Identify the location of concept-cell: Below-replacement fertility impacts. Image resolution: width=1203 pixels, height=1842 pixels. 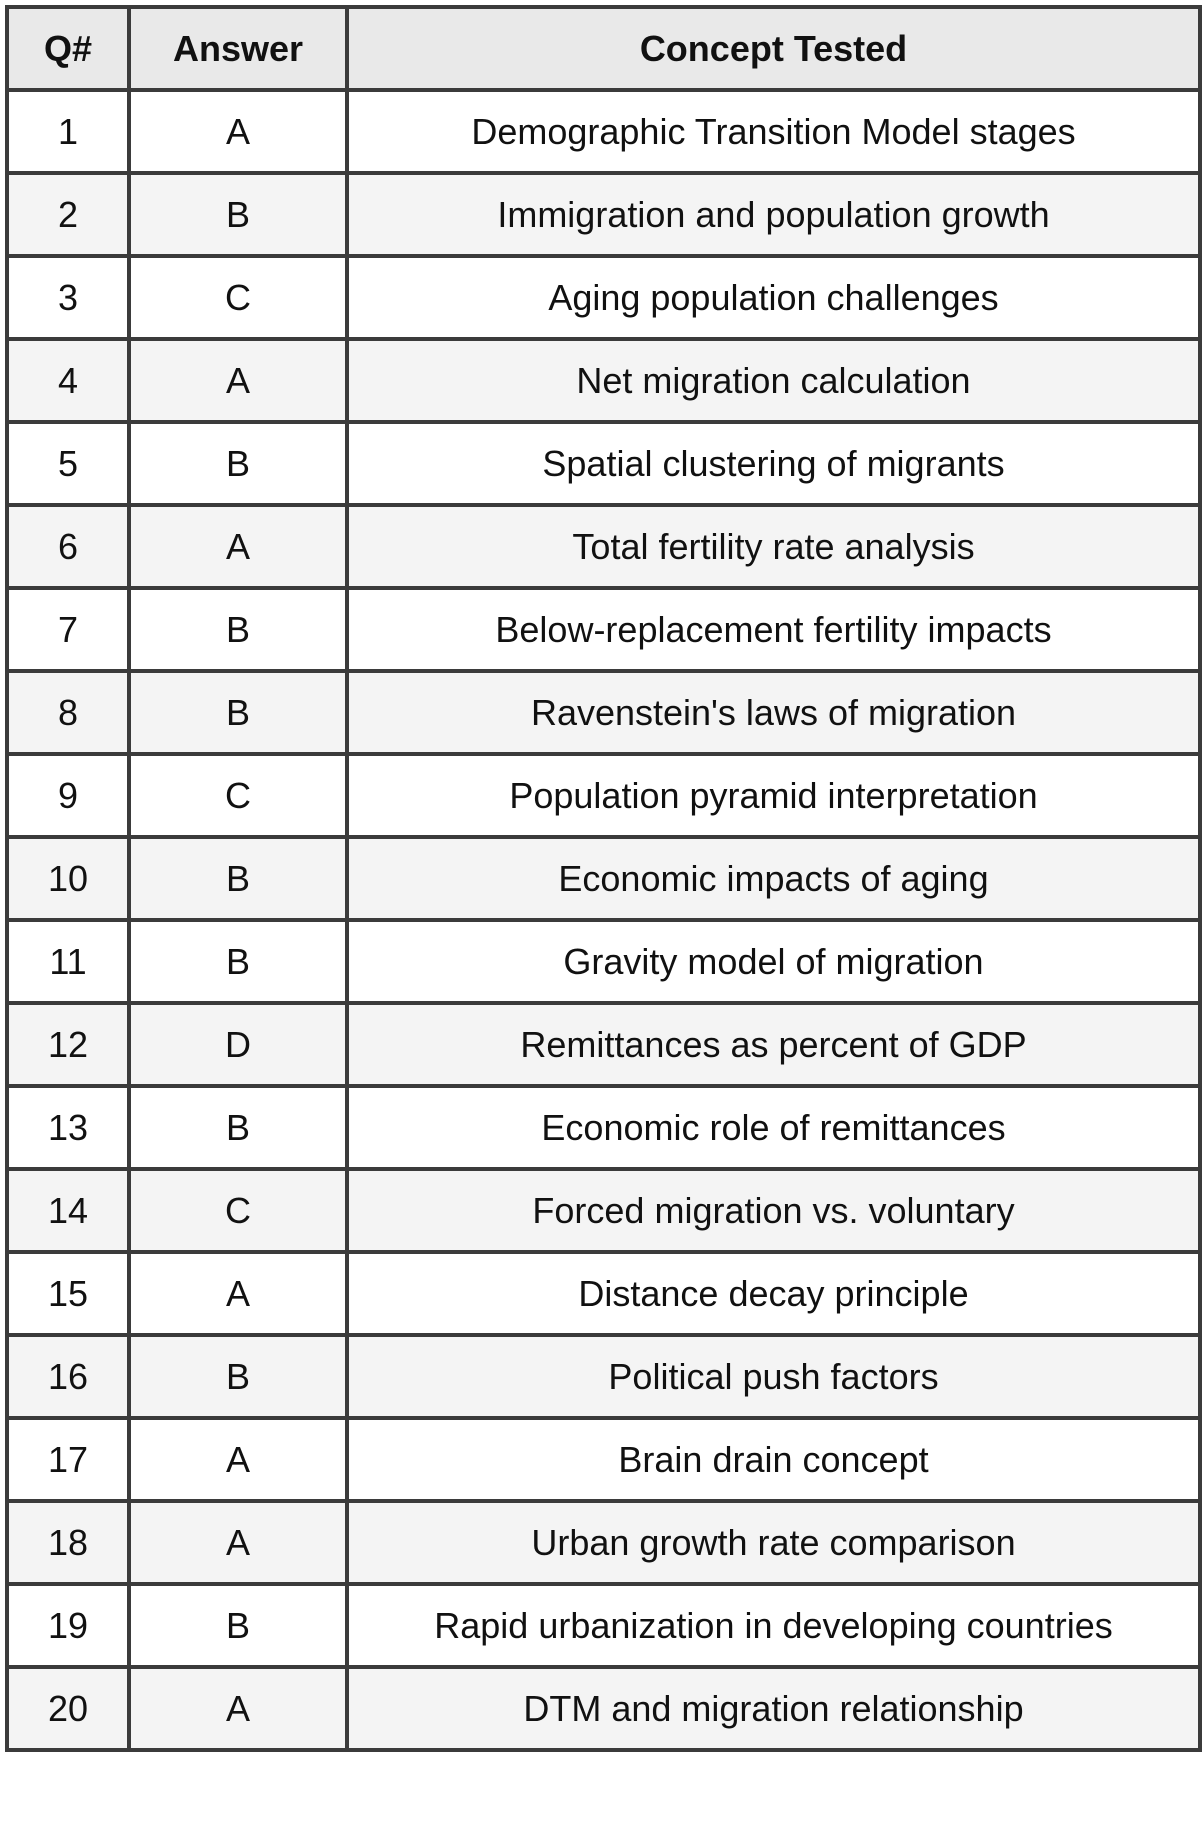
(773, 629).